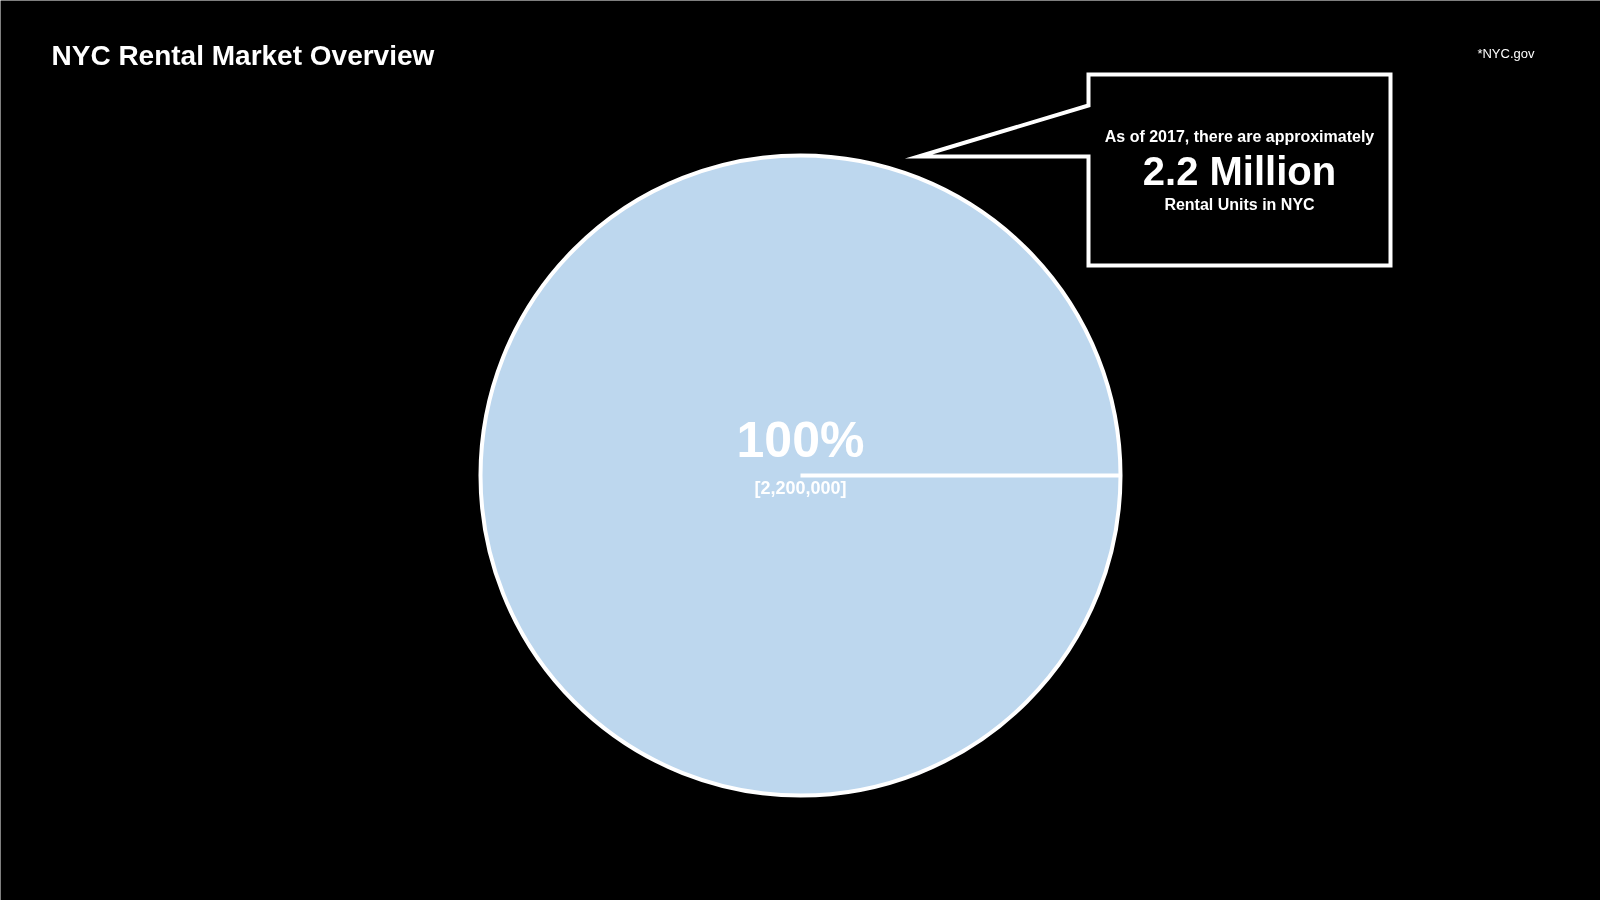 The height and width of the screenshot is (900, 1600). I want to click on text: NYC Rental Market Overview, so click(243, 55).